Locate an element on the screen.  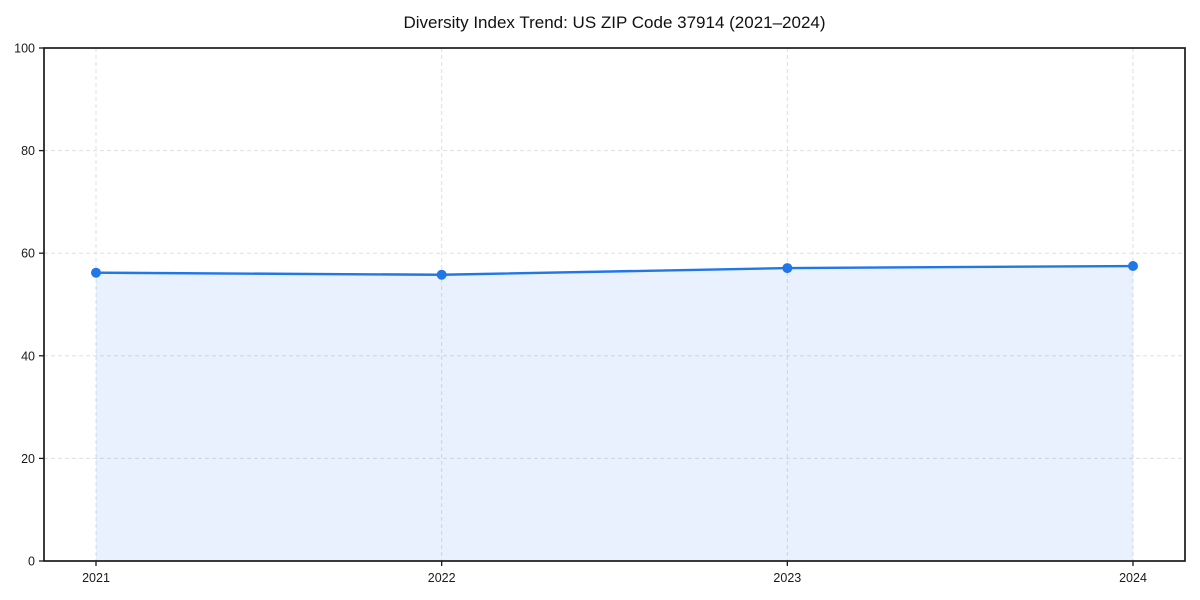
x-axis-tick-label: 2024 is located at coordinates (1133, 578).